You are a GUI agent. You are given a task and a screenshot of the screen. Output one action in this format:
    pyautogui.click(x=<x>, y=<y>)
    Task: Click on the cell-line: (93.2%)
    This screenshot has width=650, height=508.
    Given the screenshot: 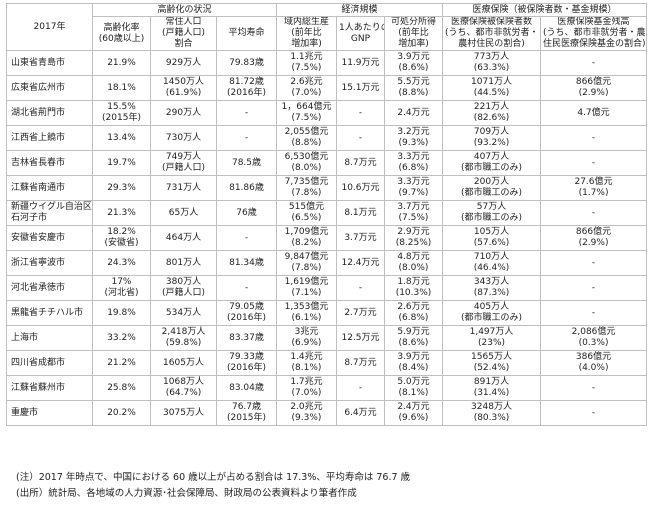 What is the action you would take?
    pyautogui.click(x=491, y=143)
    